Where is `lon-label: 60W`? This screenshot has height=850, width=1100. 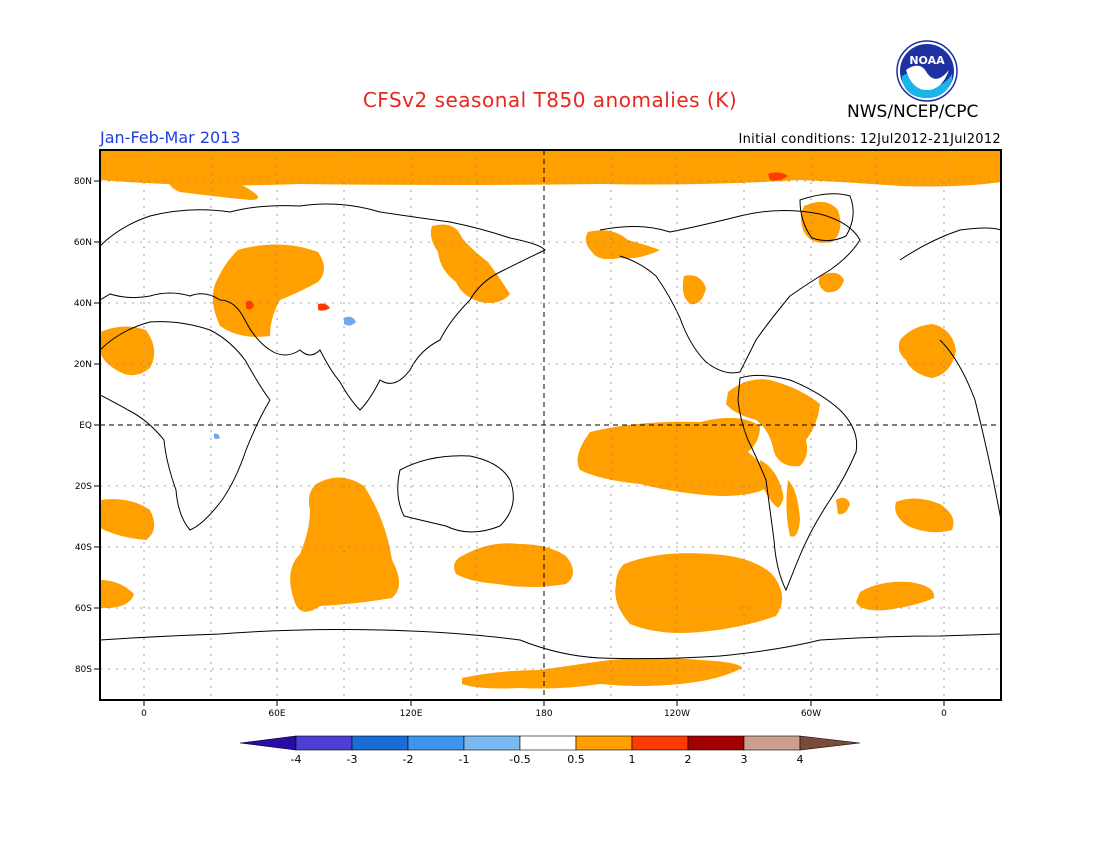 lon-label: 60W is located at coordinates (811, 714).